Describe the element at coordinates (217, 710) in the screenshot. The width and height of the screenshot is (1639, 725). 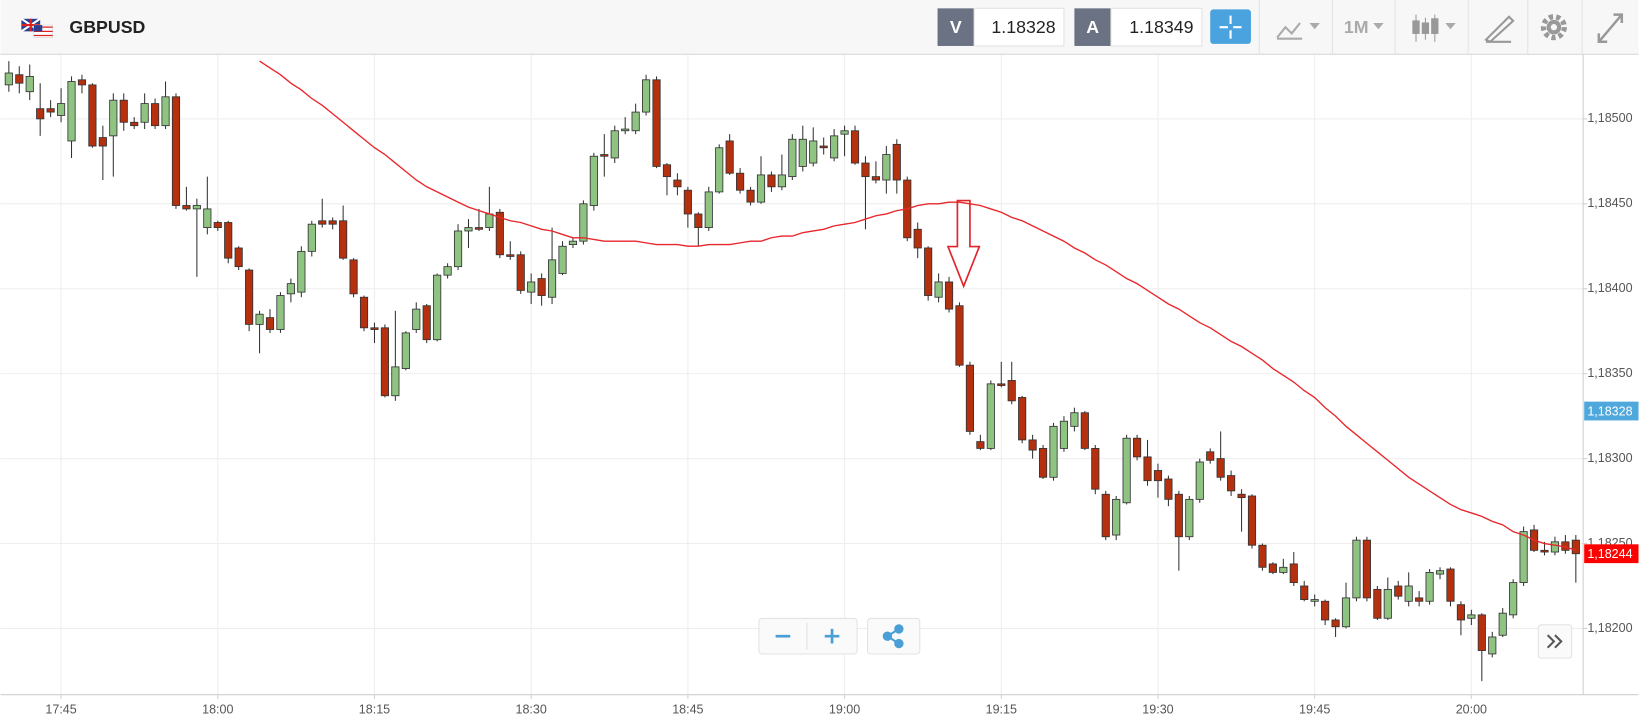
I see `x-tick-label: 18:00` at that location.